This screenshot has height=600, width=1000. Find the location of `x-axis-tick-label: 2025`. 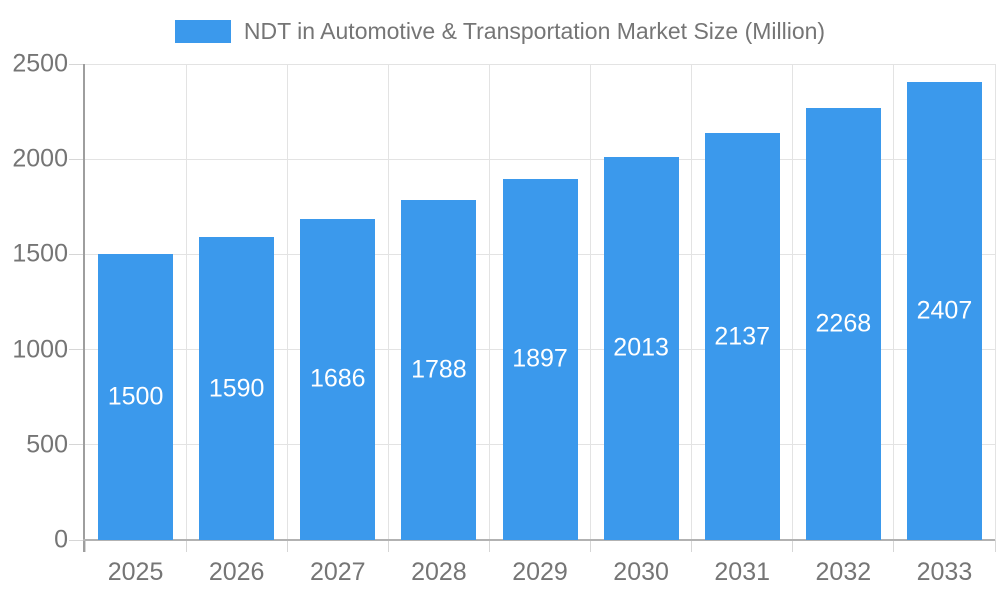

x-axis-tick-label: 2025 is located at coordinates (135, 572).